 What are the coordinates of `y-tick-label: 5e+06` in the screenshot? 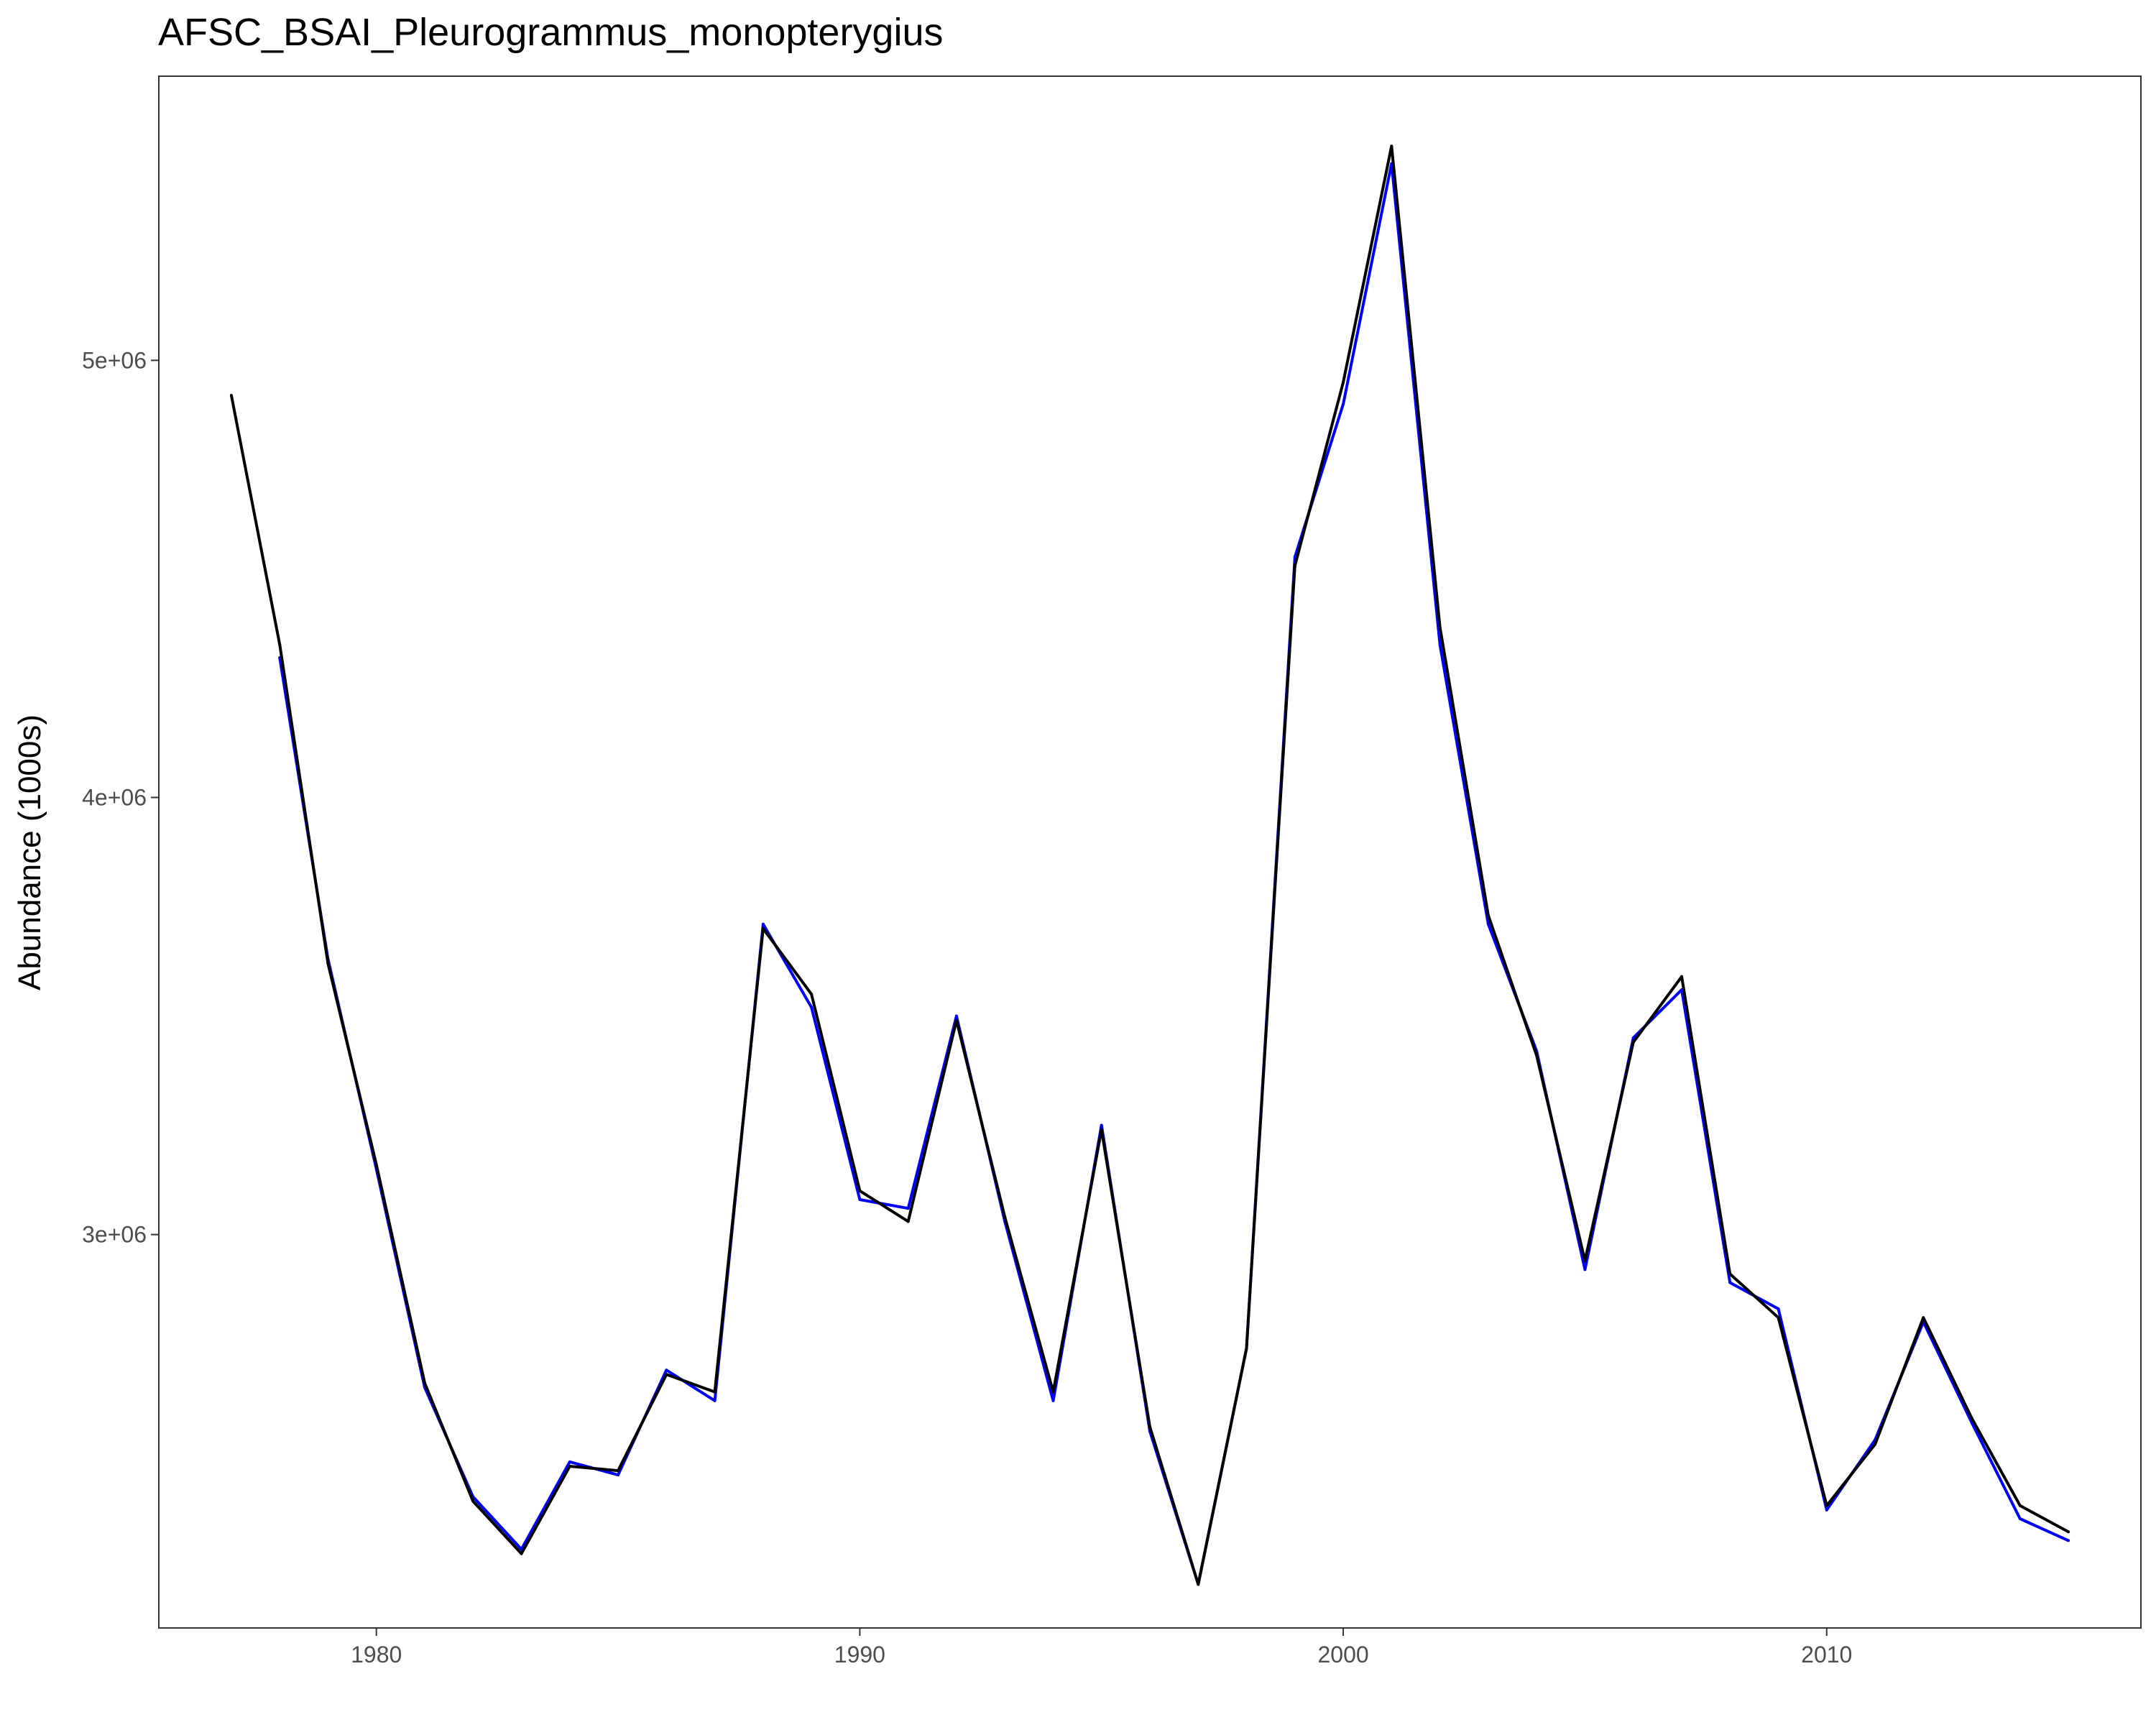 It's located at (115, 360).